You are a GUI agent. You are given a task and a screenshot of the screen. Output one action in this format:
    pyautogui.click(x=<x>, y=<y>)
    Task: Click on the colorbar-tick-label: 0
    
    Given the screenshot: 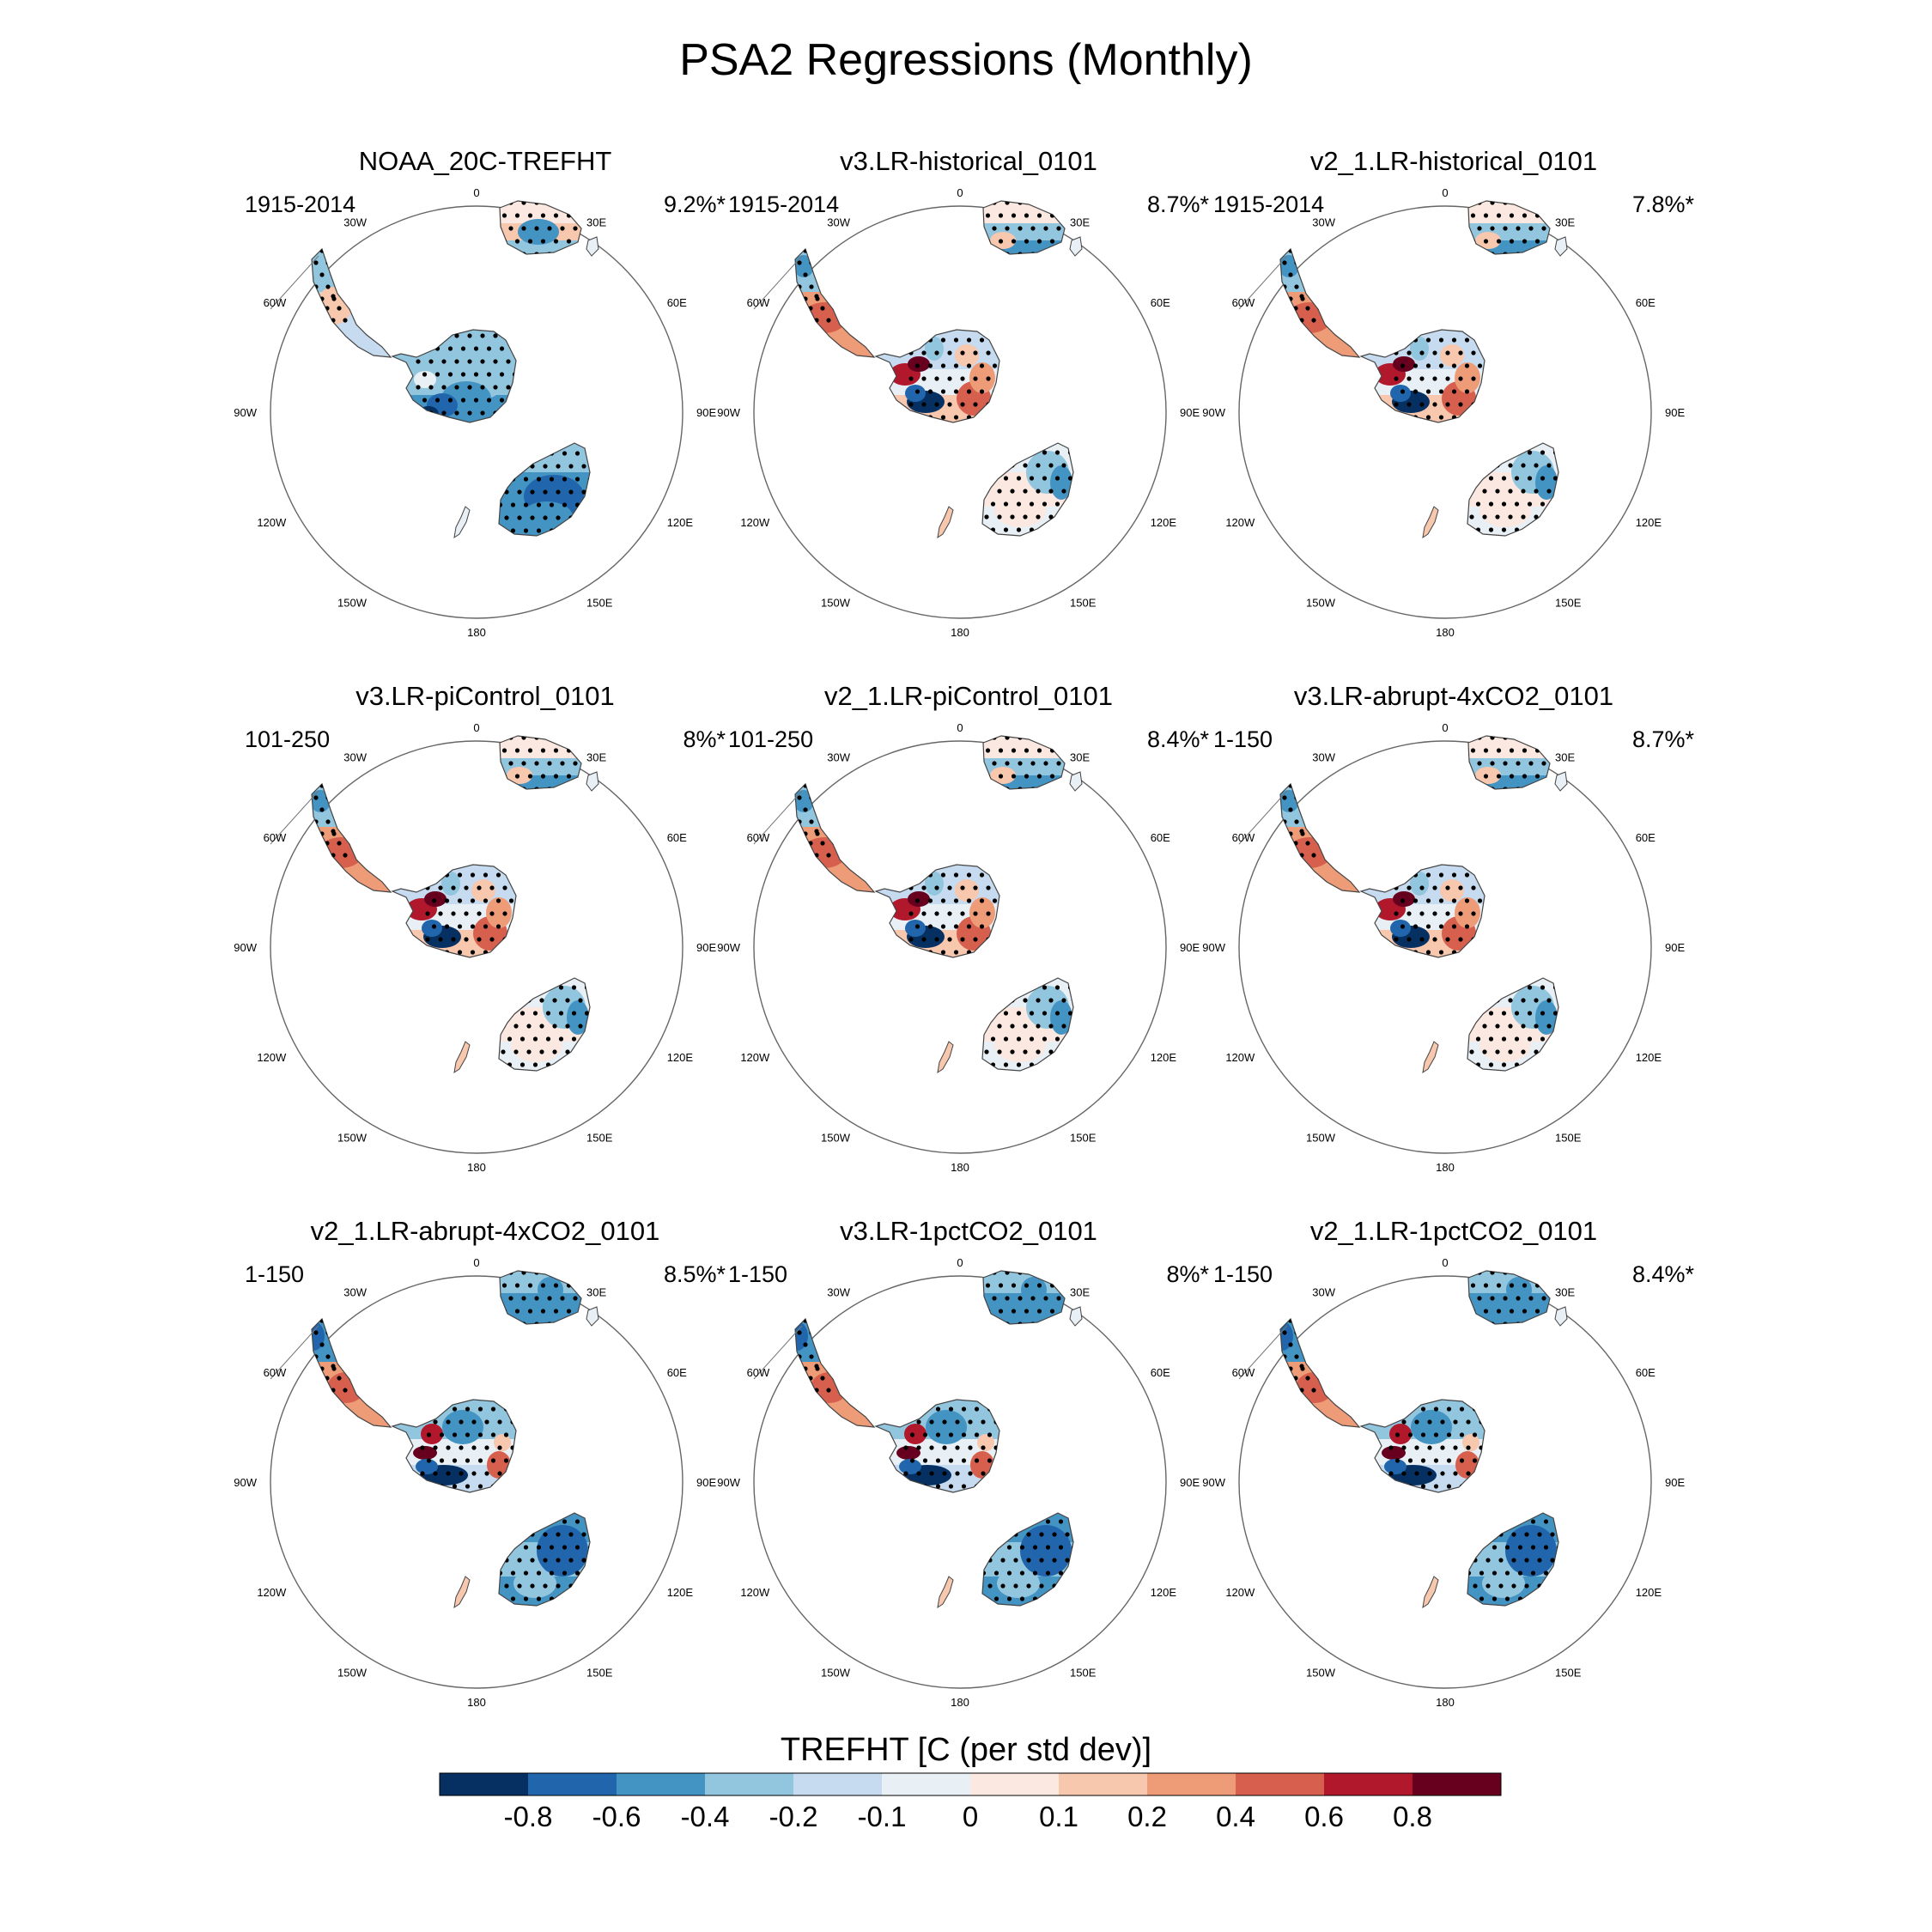 What is the action you would take?
    pyautogui.click(x=970, y=1816)
    